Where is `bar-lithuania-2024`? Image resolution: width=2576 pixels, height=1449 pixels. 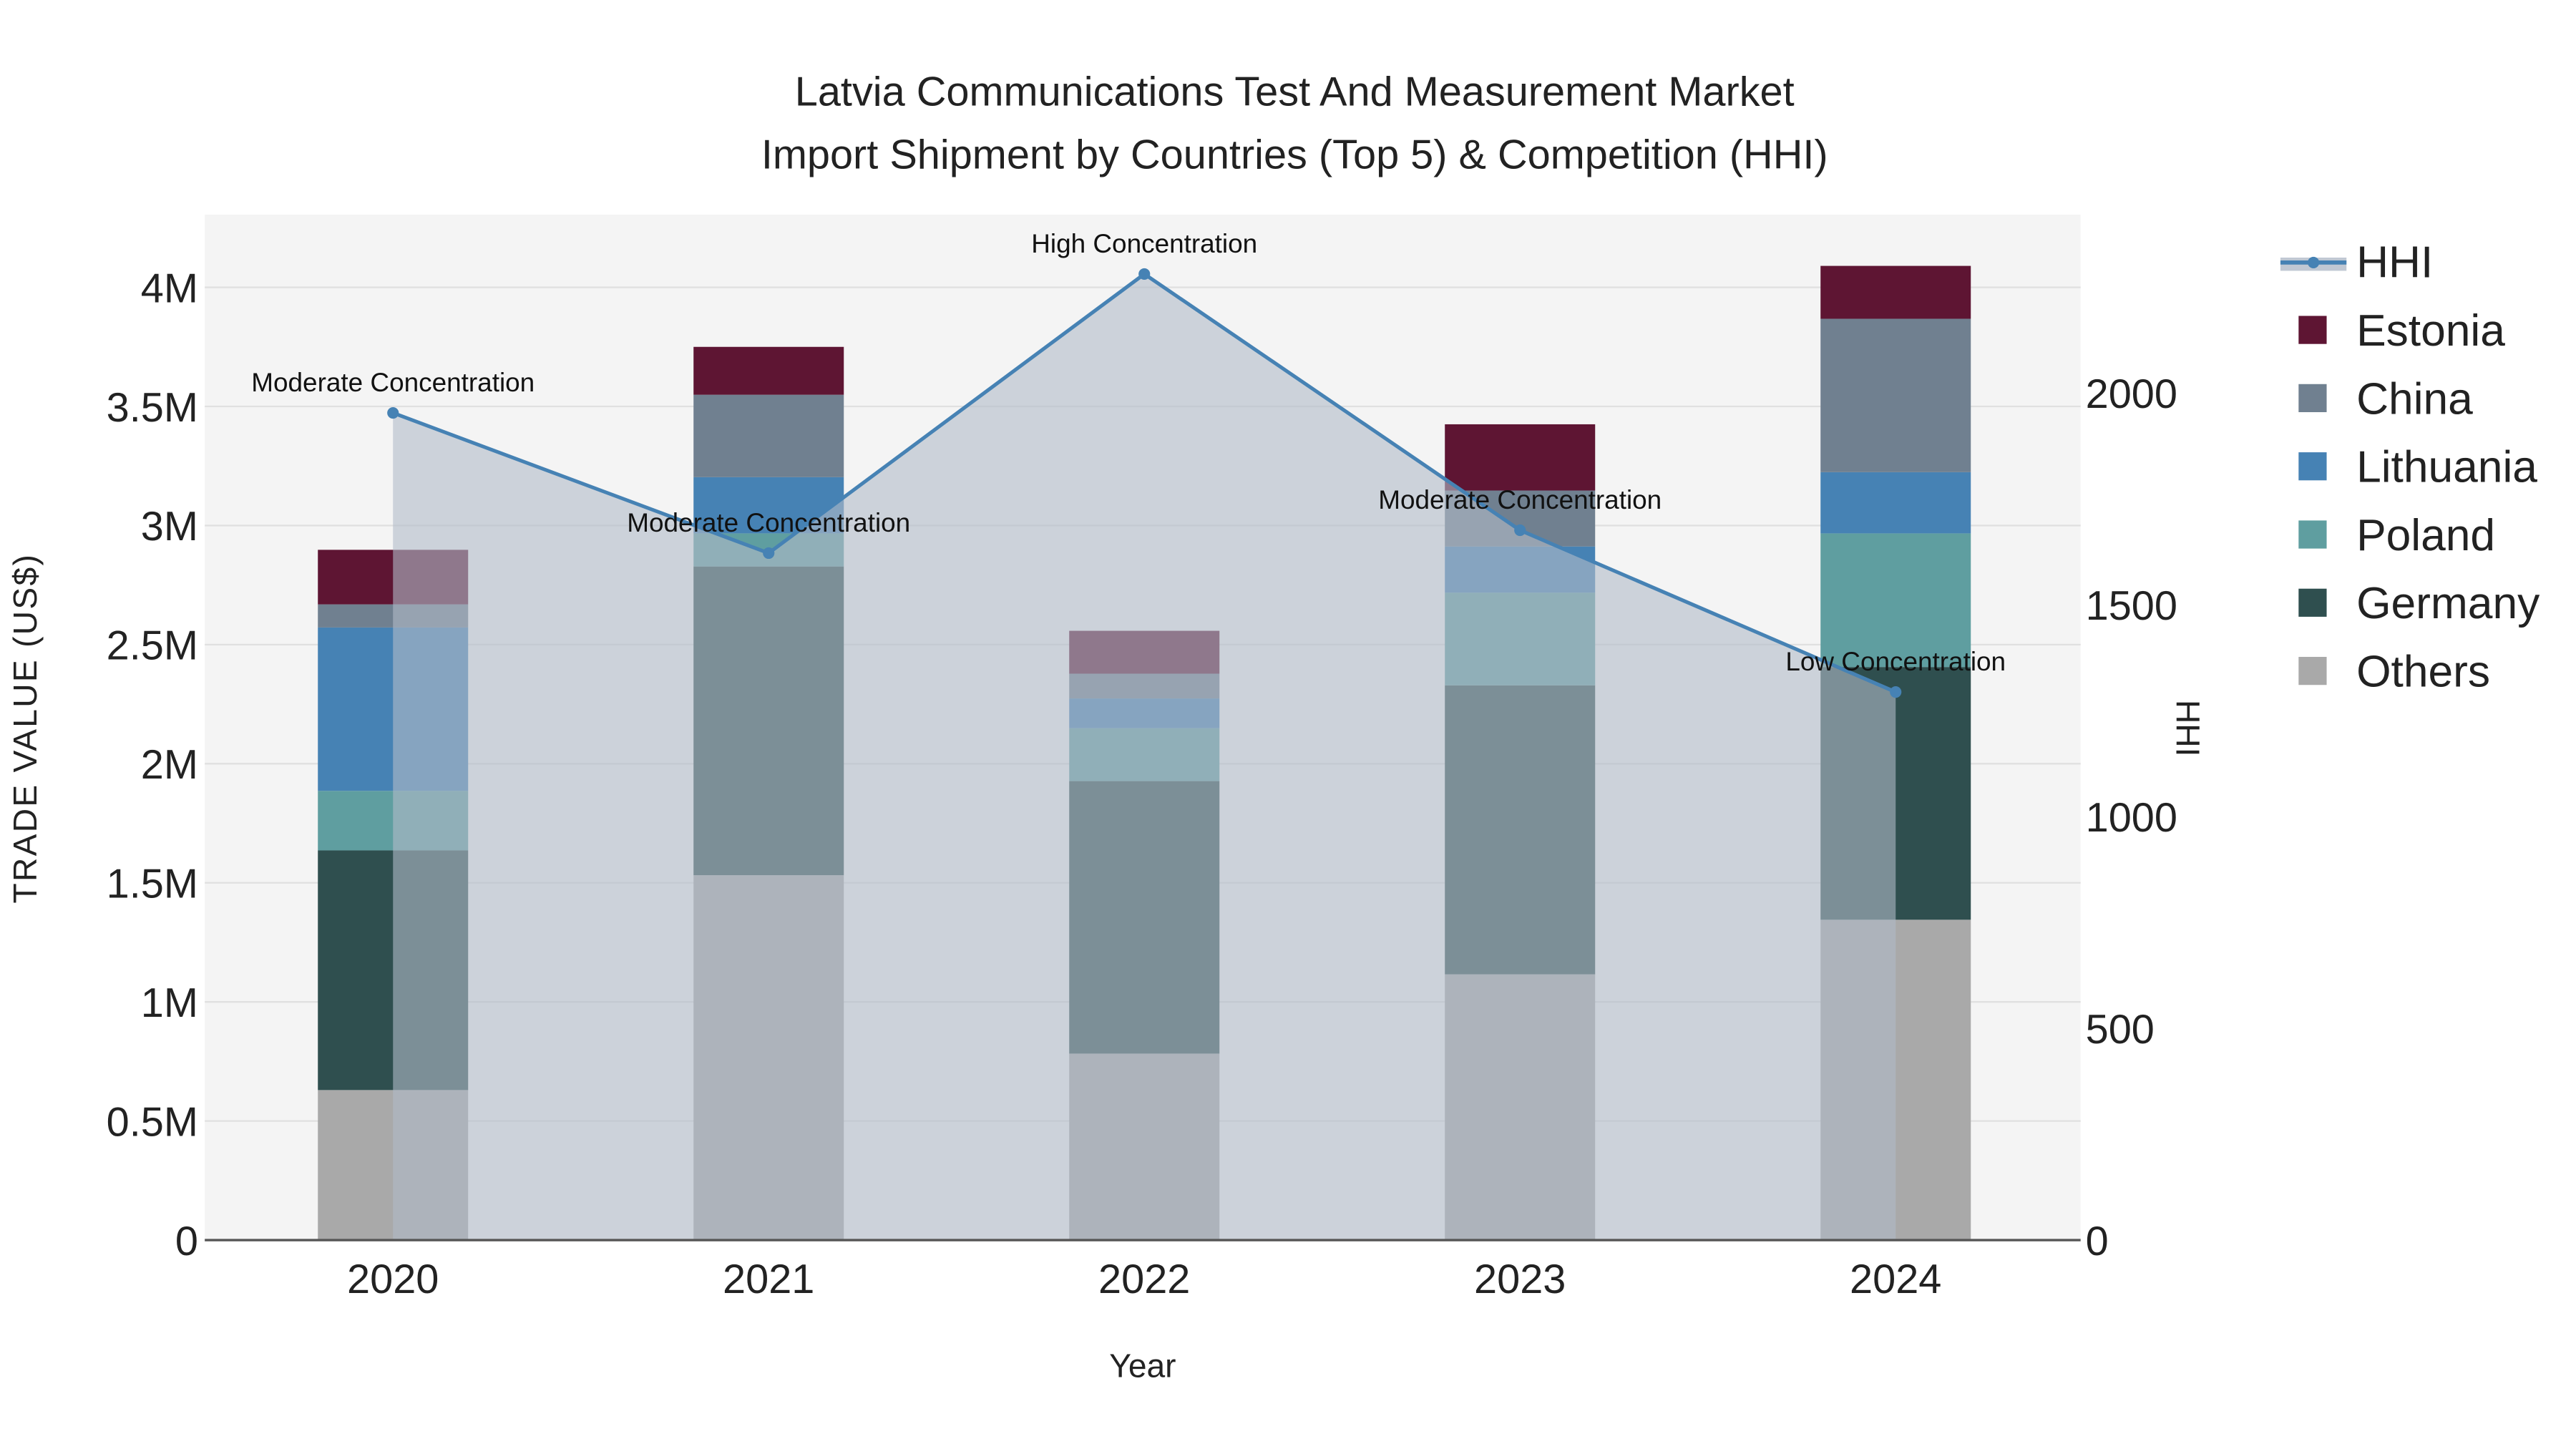 bar-lithuania-2024 is located at coordinates (1895, 503).